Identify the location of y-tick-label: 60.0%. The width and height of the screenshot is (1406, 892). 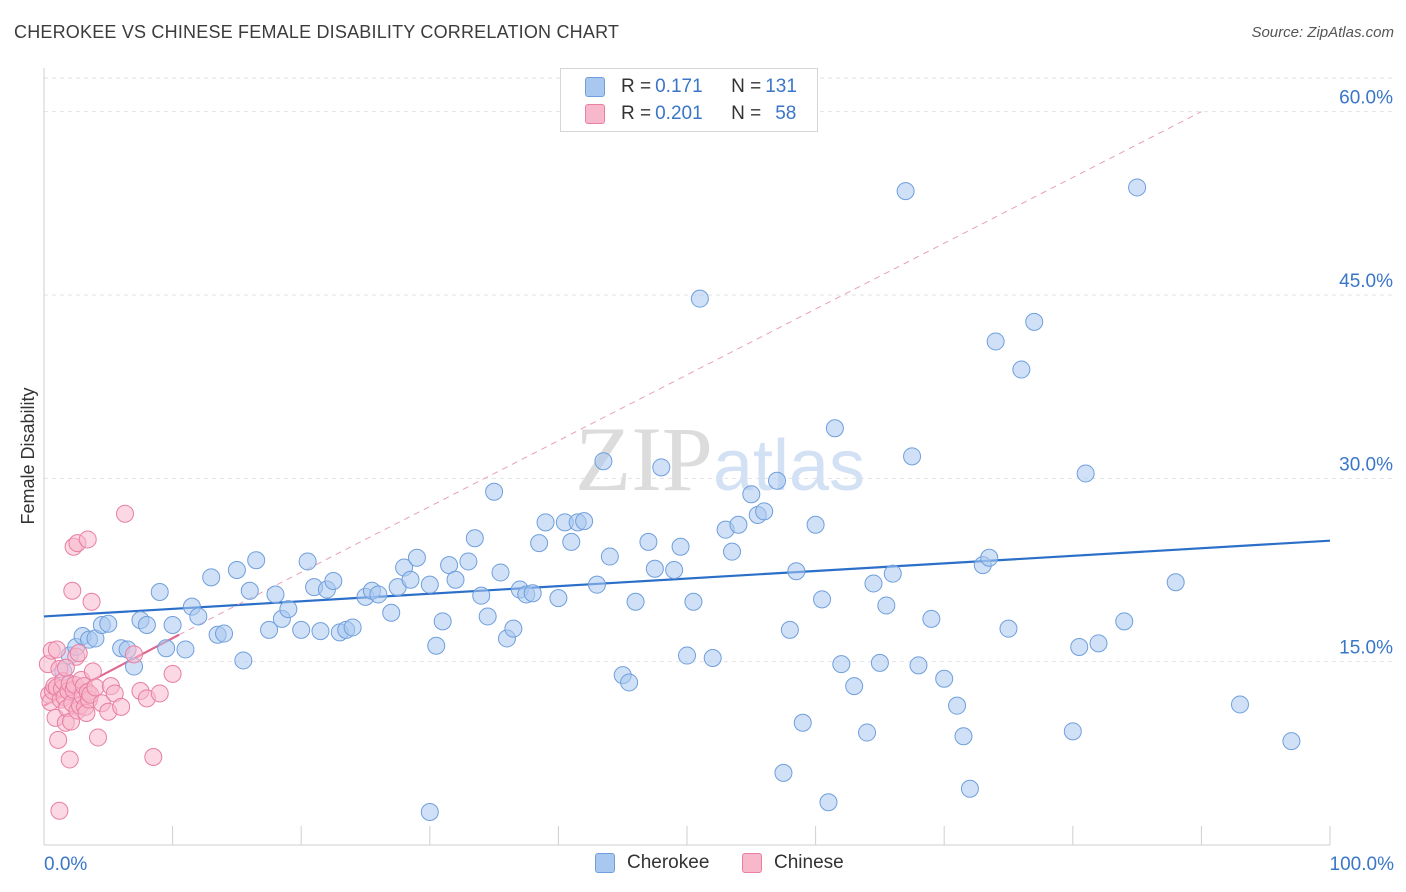
(1366, 98).